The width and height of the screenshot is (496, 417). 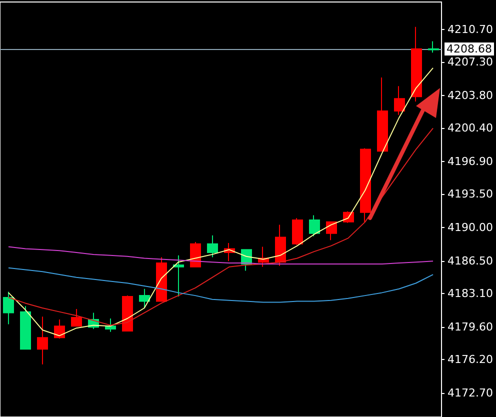 What do you see at coordinates (471, 62) in the screenshot?
I see `y-tick-label: 4207.30` at bounding box center [471, 62].